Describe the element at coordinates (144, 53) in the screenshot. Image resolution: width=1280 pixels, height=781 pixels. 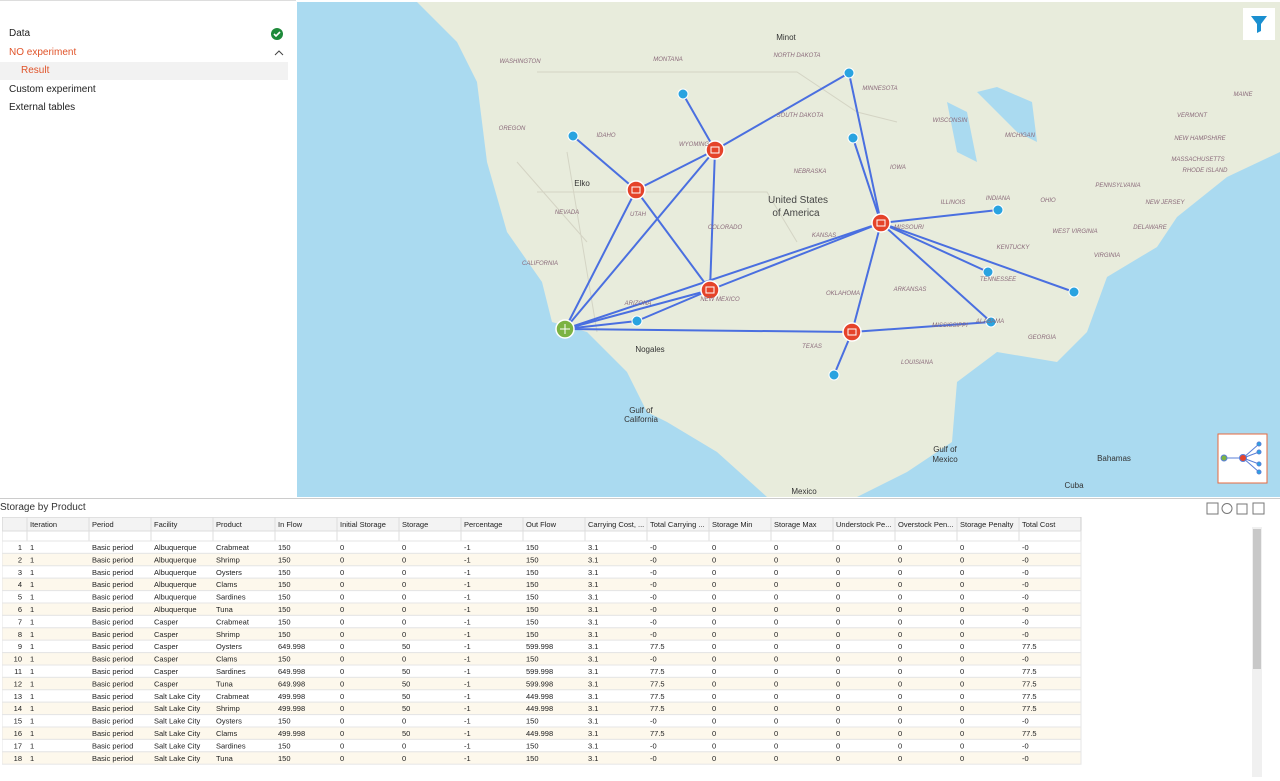
I see `nav-item: NO experiment` at that location.